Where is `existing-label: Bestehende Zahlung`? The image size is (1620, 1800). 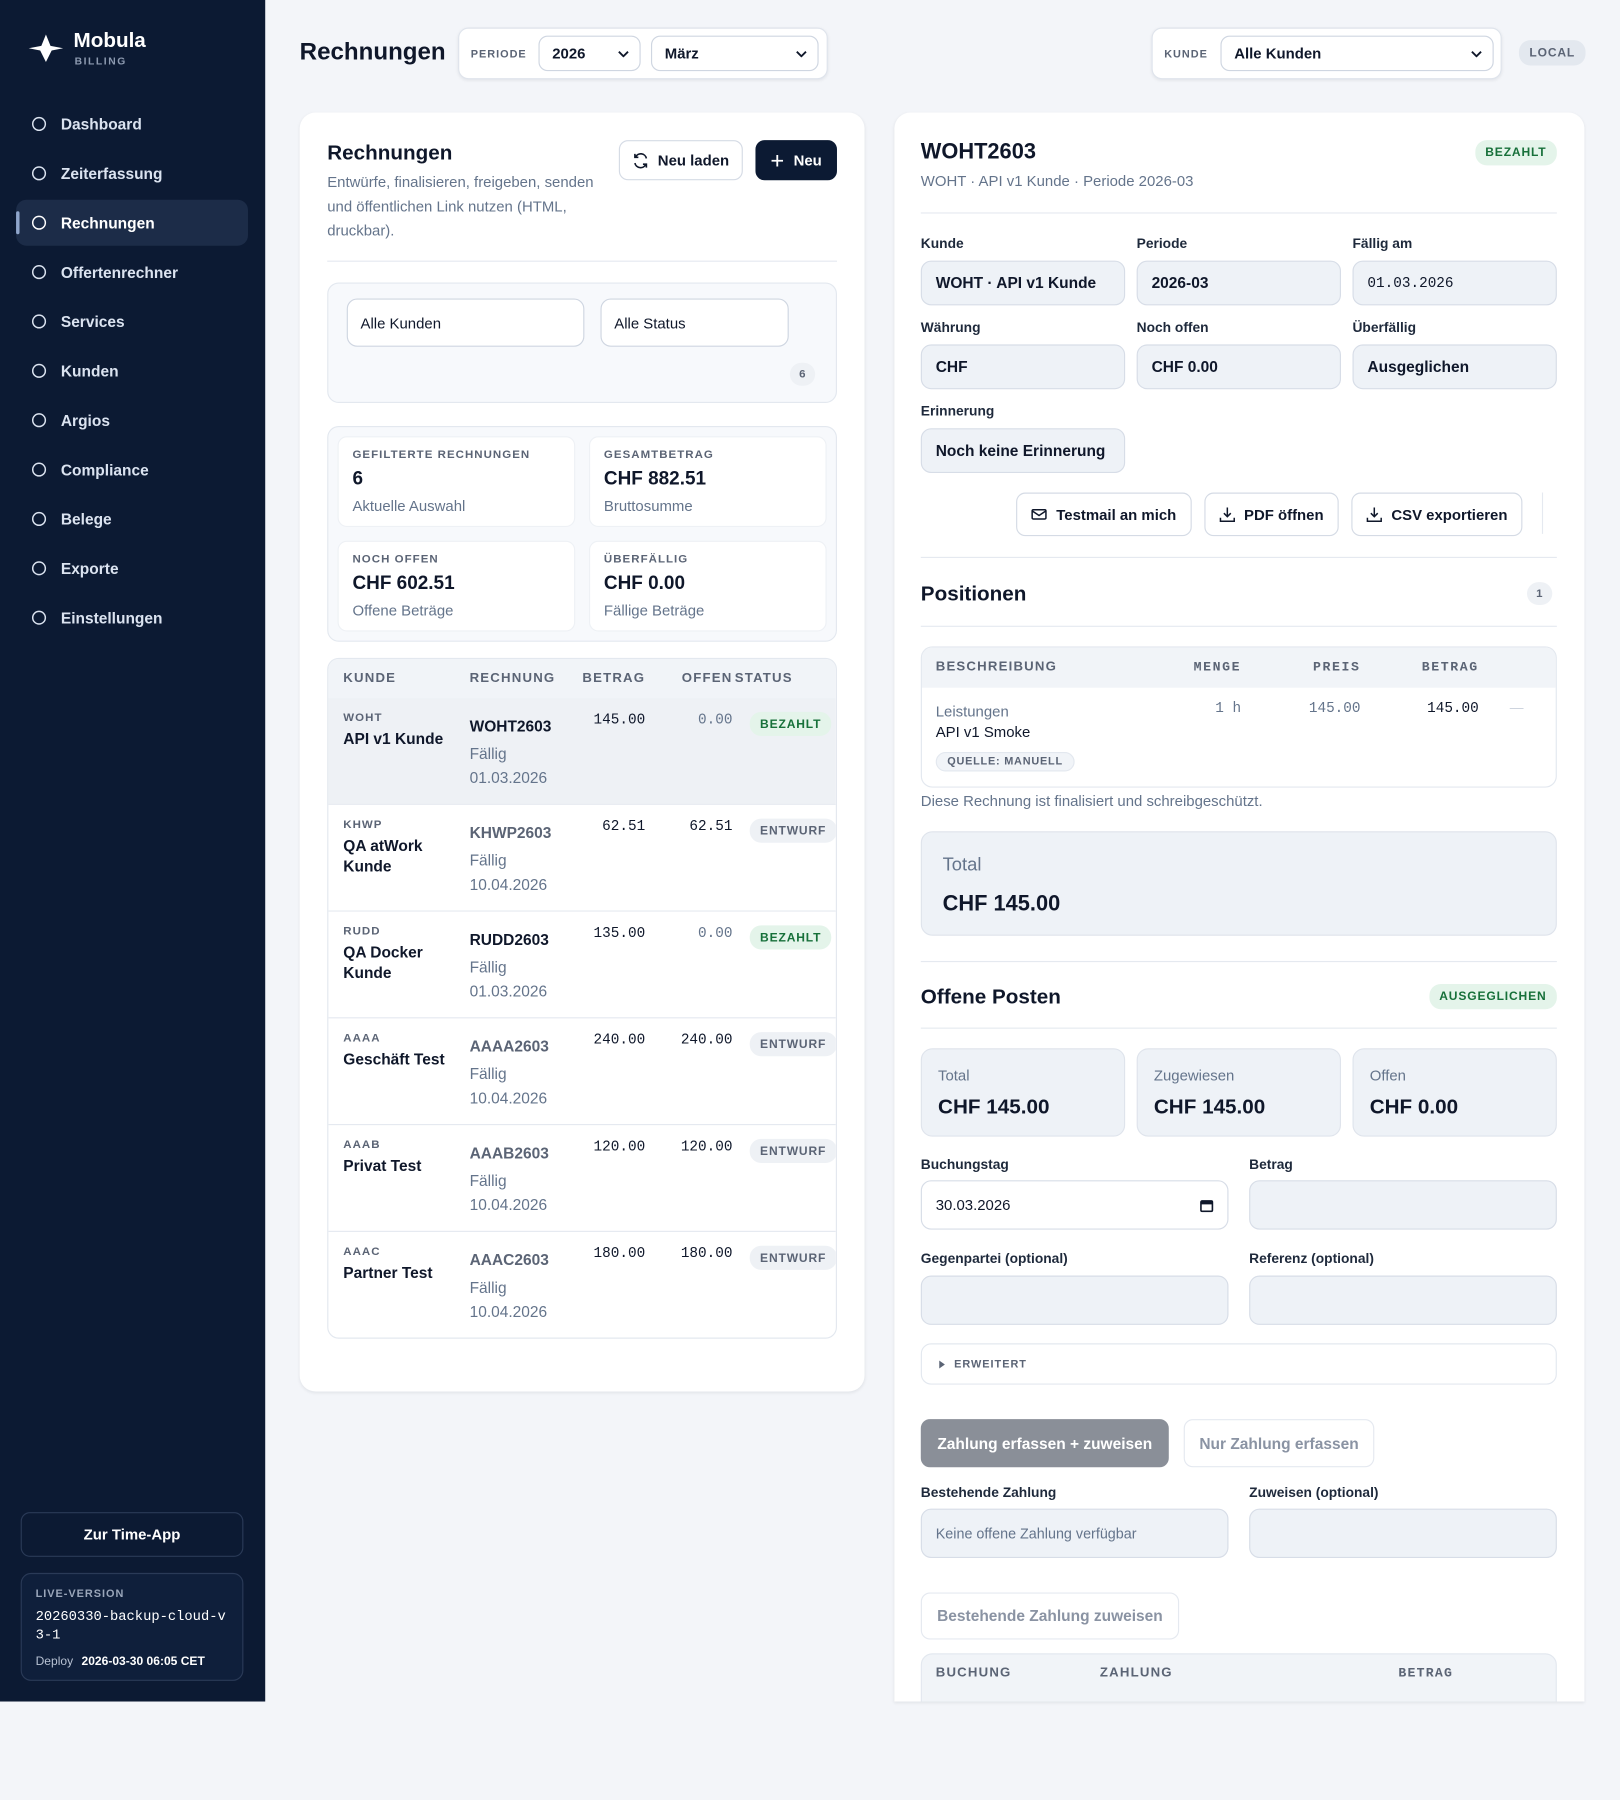 existing-label: Bestehende Zahlung is located at coordinates (988, 1492).